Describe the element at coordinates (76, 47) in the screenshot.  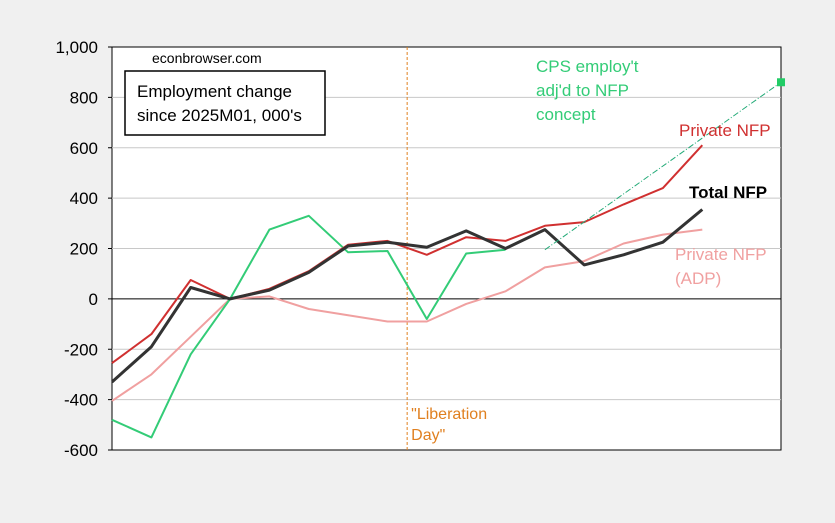
I see `y-tick-label: 1,000` at that location.